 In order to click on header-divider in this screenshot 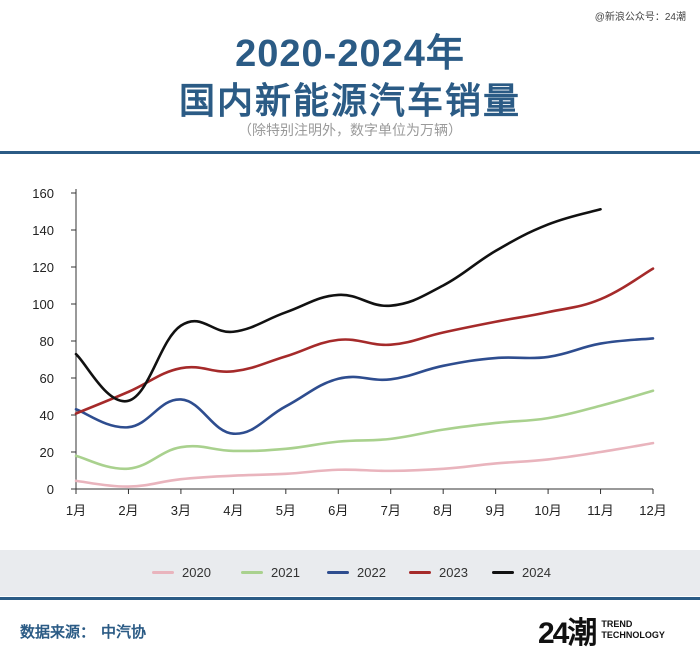, I will do `click(350, 152)`.